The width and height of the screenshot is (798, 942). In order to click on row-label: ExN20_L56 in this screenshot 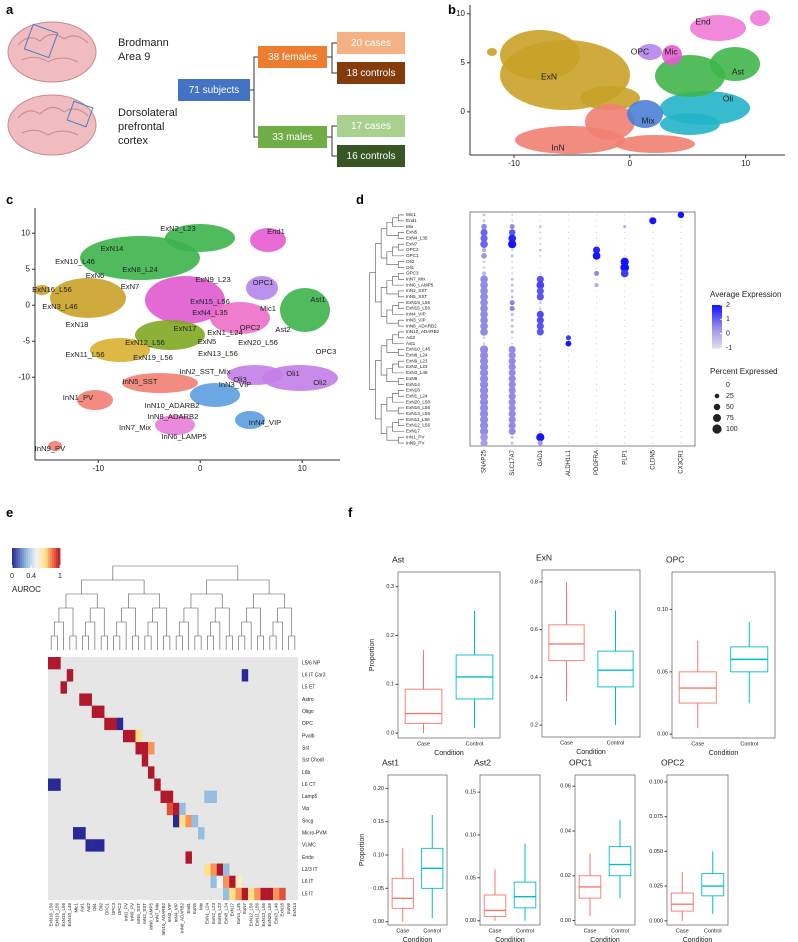, I will do `click(418, 401)`.